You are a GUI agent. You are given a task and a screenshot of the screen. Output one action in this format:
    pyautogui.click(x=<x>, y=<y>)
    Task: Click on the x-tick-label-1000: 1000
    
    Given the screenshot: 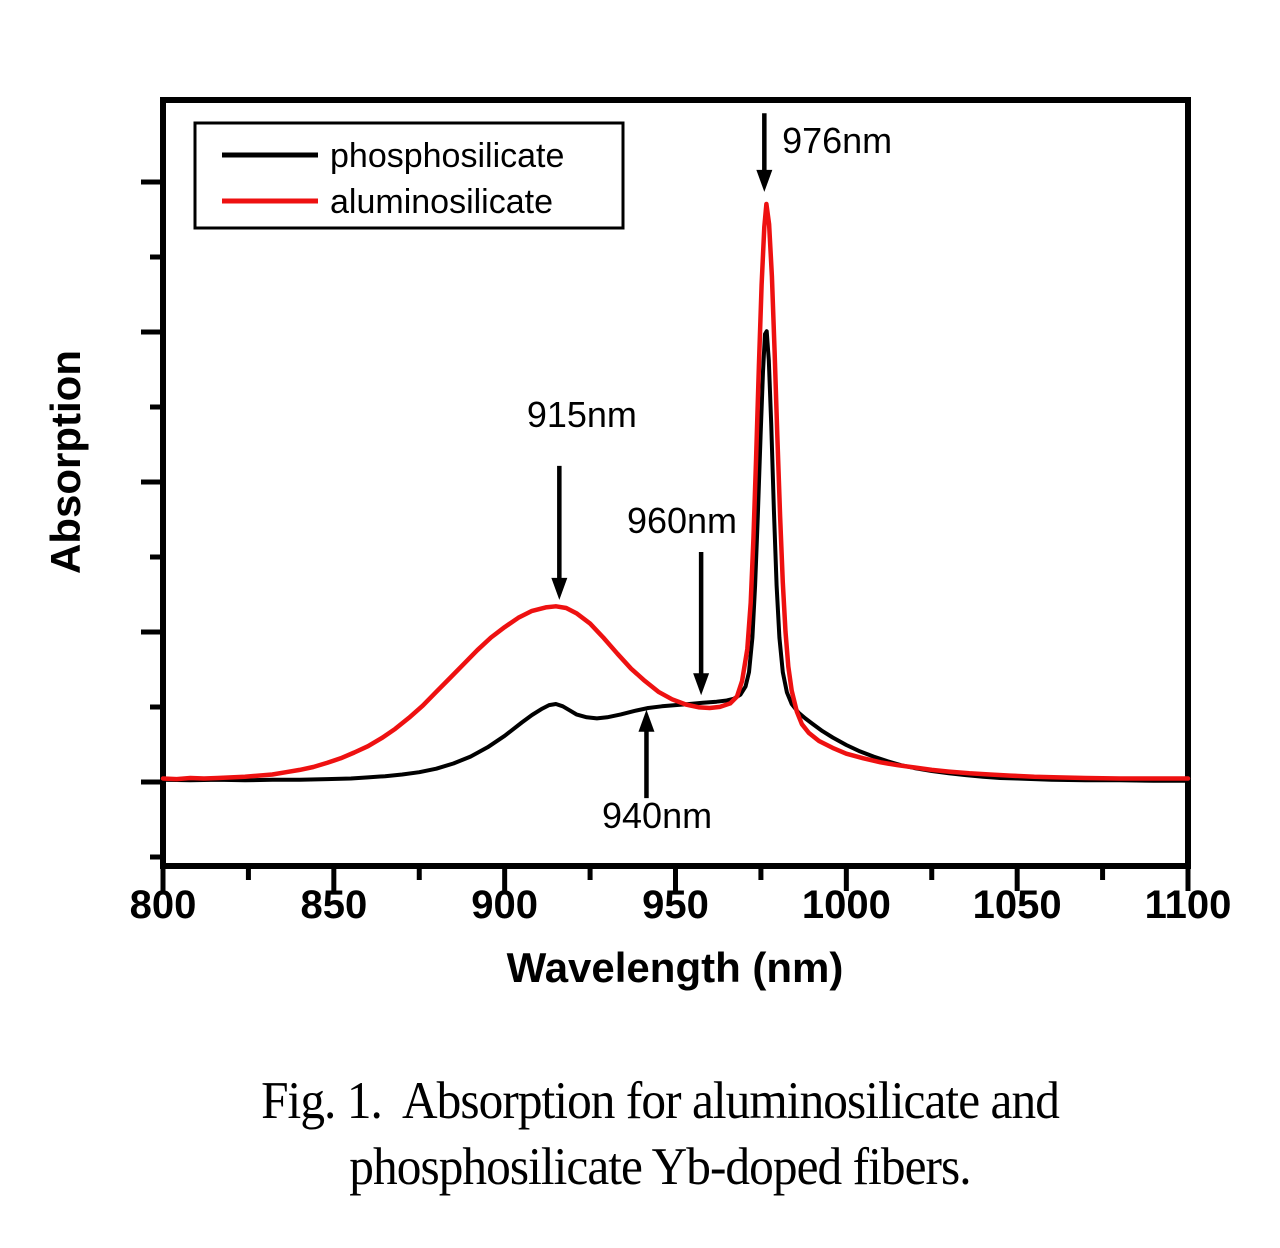 What is the action you would take?
    pyautogui.click(x=846, y=905)
    